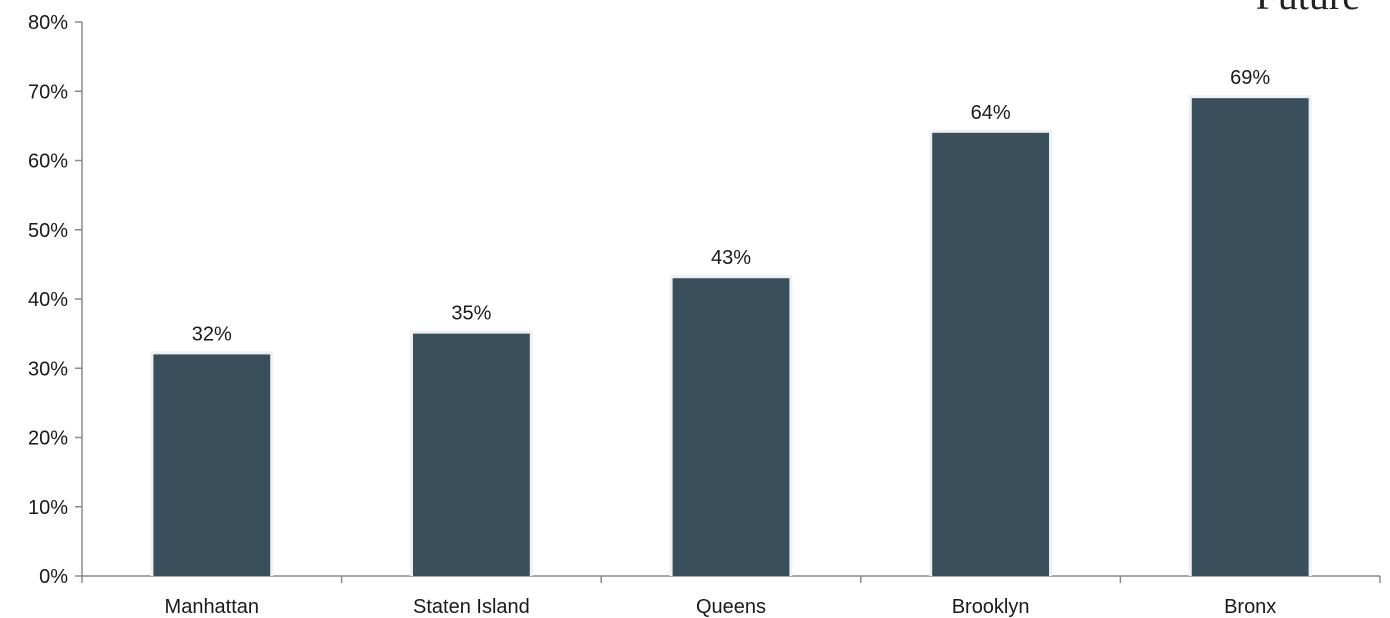  Describe the element at coordinates (731, 607) in the screenshot. I see `x-category-label: Queens` at that location.